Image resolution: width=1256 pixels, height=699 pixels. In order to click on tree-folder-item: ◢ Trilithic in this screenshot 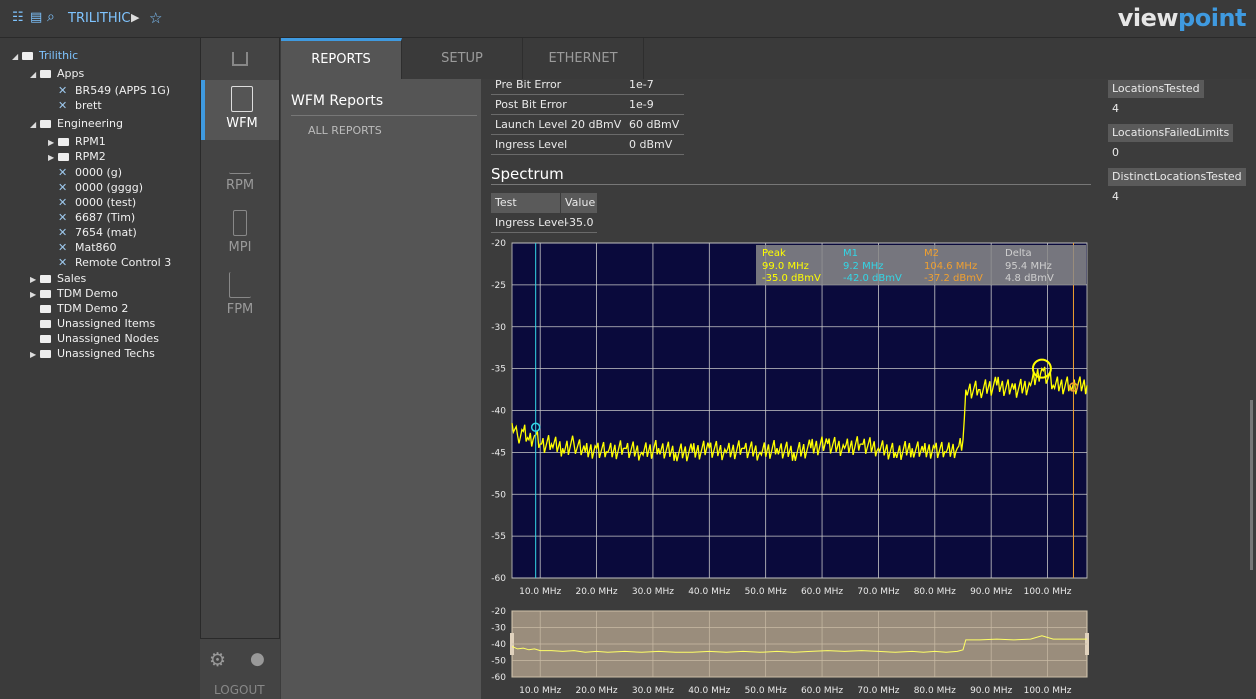, I will do `click(45, 55)`.